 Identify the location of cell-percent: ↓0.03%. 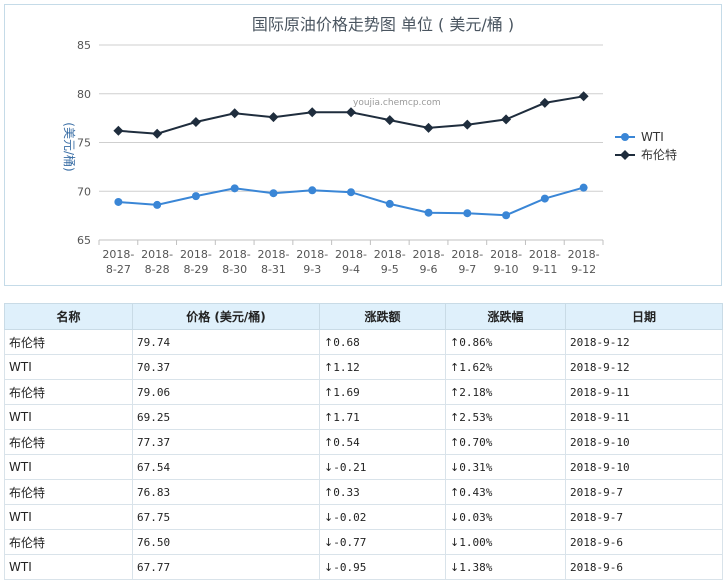
(505, 517).